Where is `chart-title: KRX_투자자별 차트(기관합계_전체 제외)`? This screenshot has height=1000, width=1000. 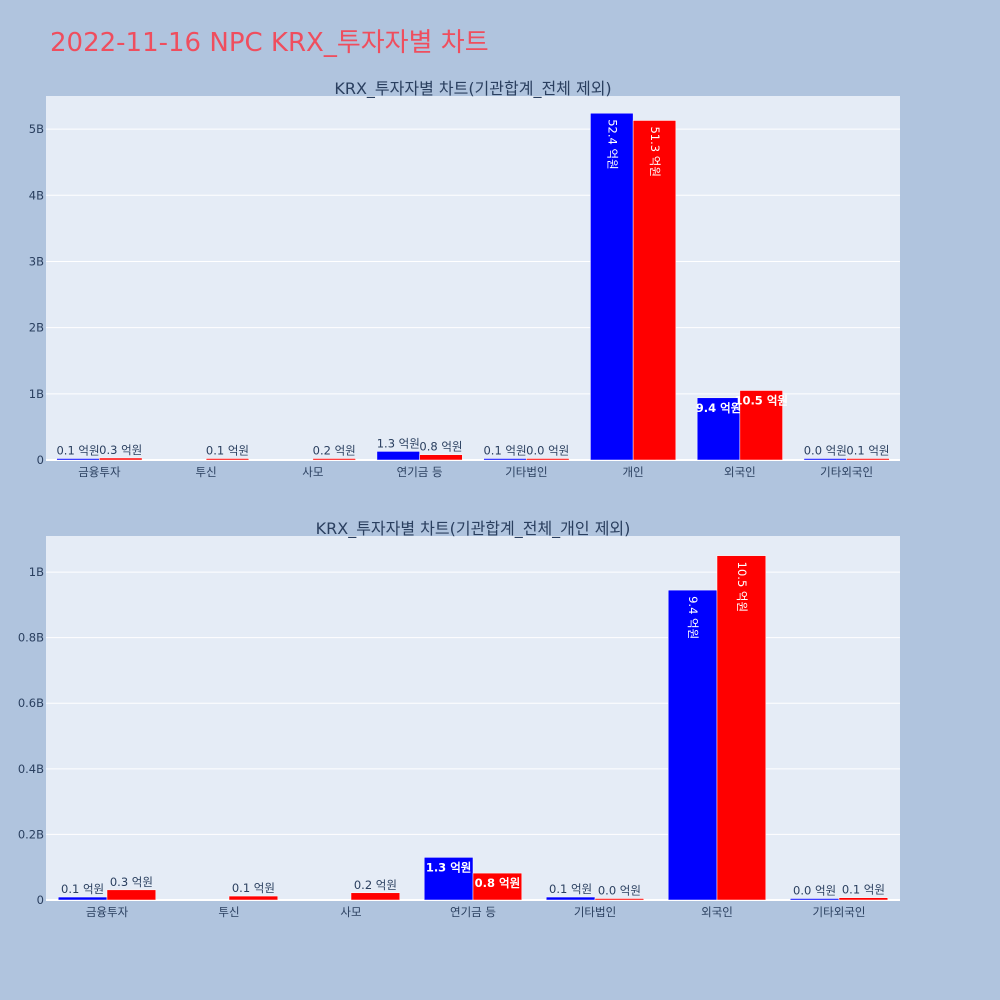 chart-title: KRX_투자자별 차트(기관합계_전체 제외) is located at coordinates (472, 89).